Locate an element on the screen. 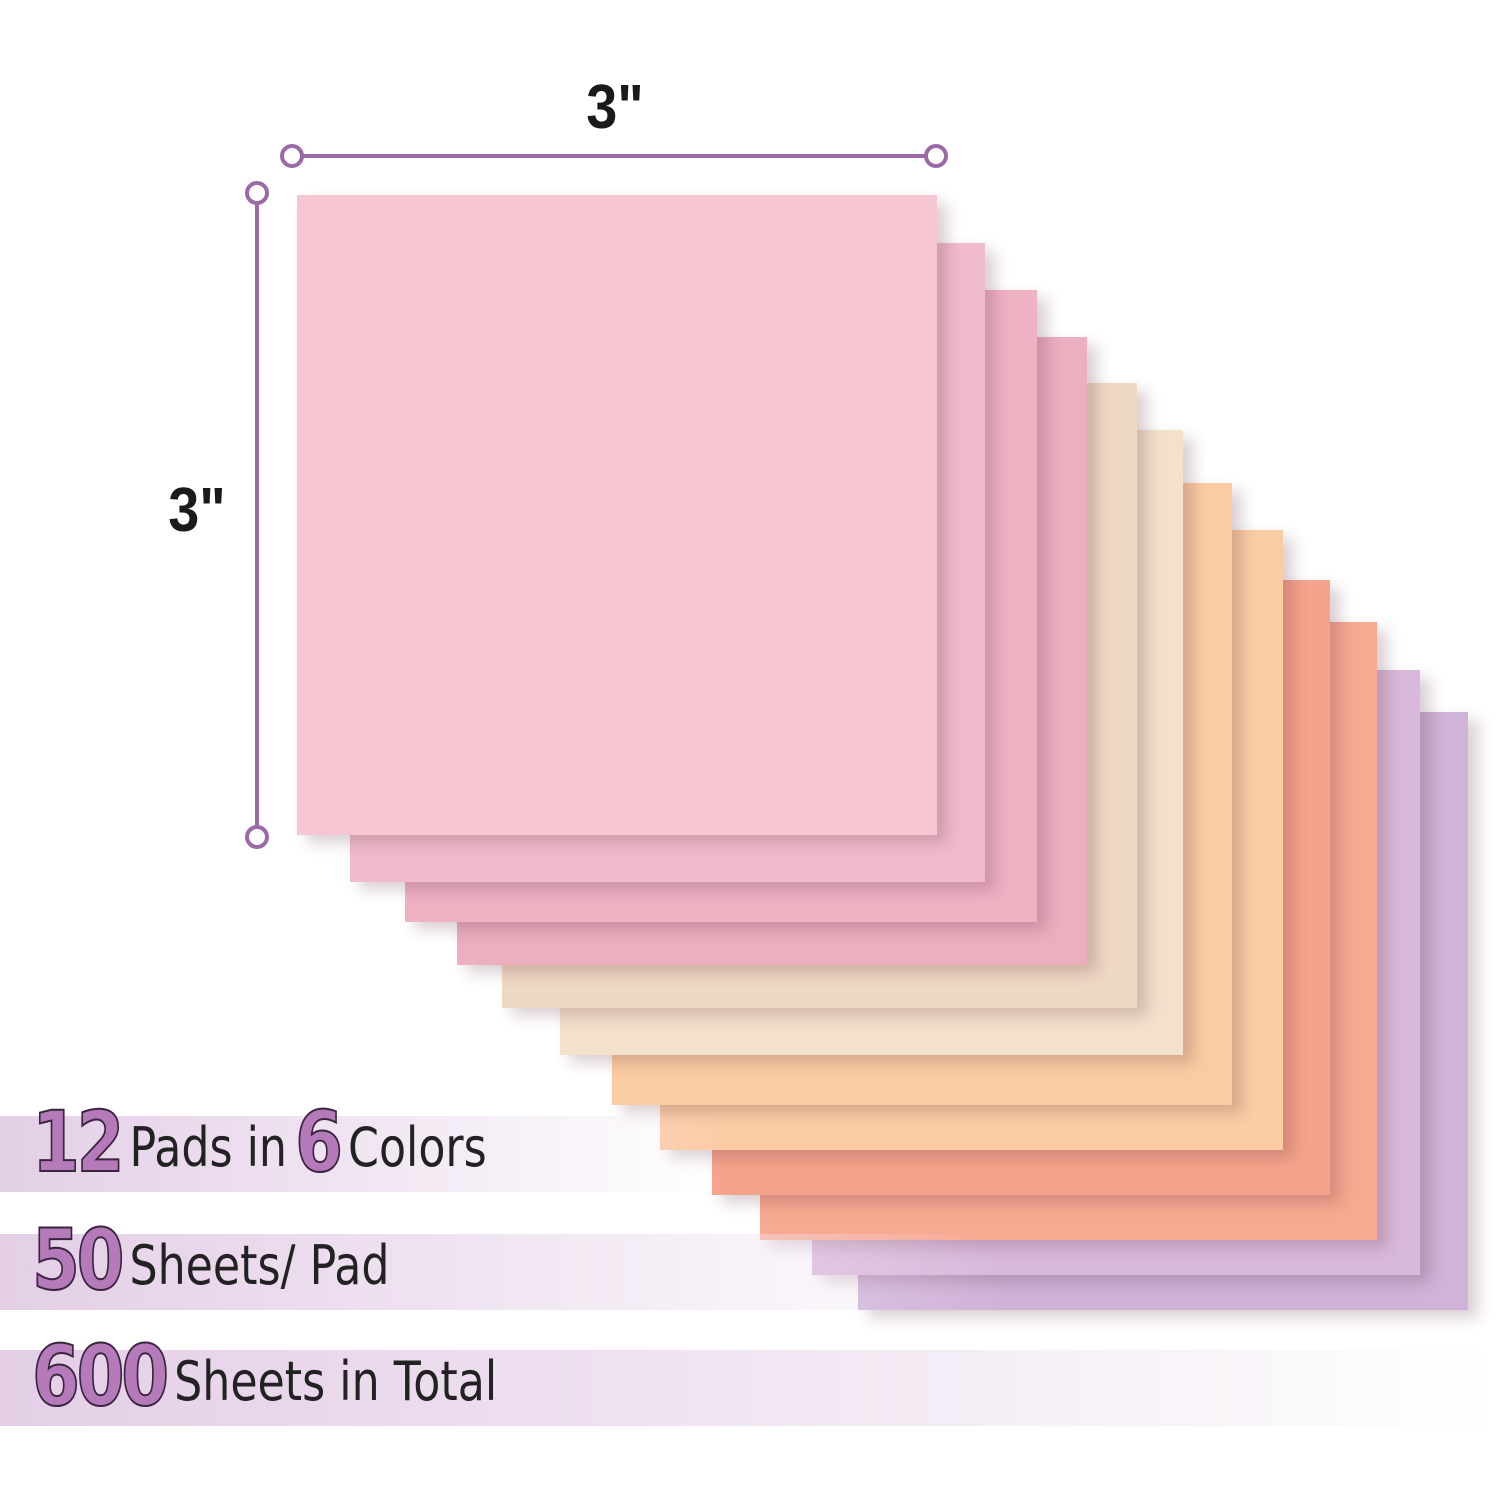  stat-text: Colors is located at coordinates (417, 1147).